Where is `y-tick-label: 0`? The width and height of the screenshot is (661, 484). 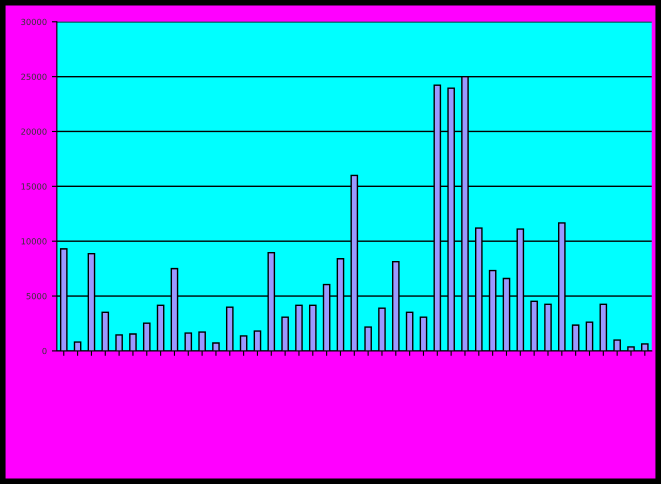 y-tick-label: 0 is located at coordinates (44, 351).